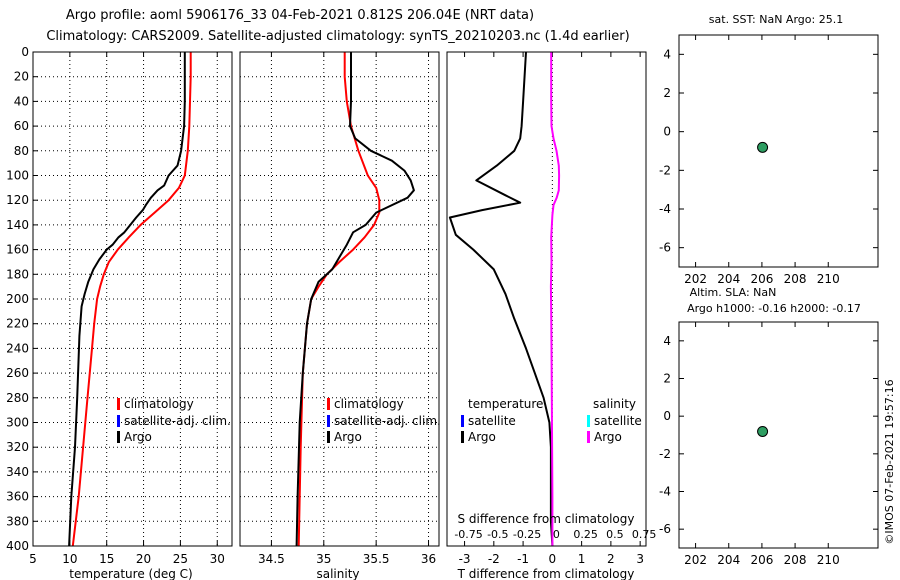  Describe the element at coordinates (21, 151) in the screenshot. I see `y-tick-label: 80` at that location.